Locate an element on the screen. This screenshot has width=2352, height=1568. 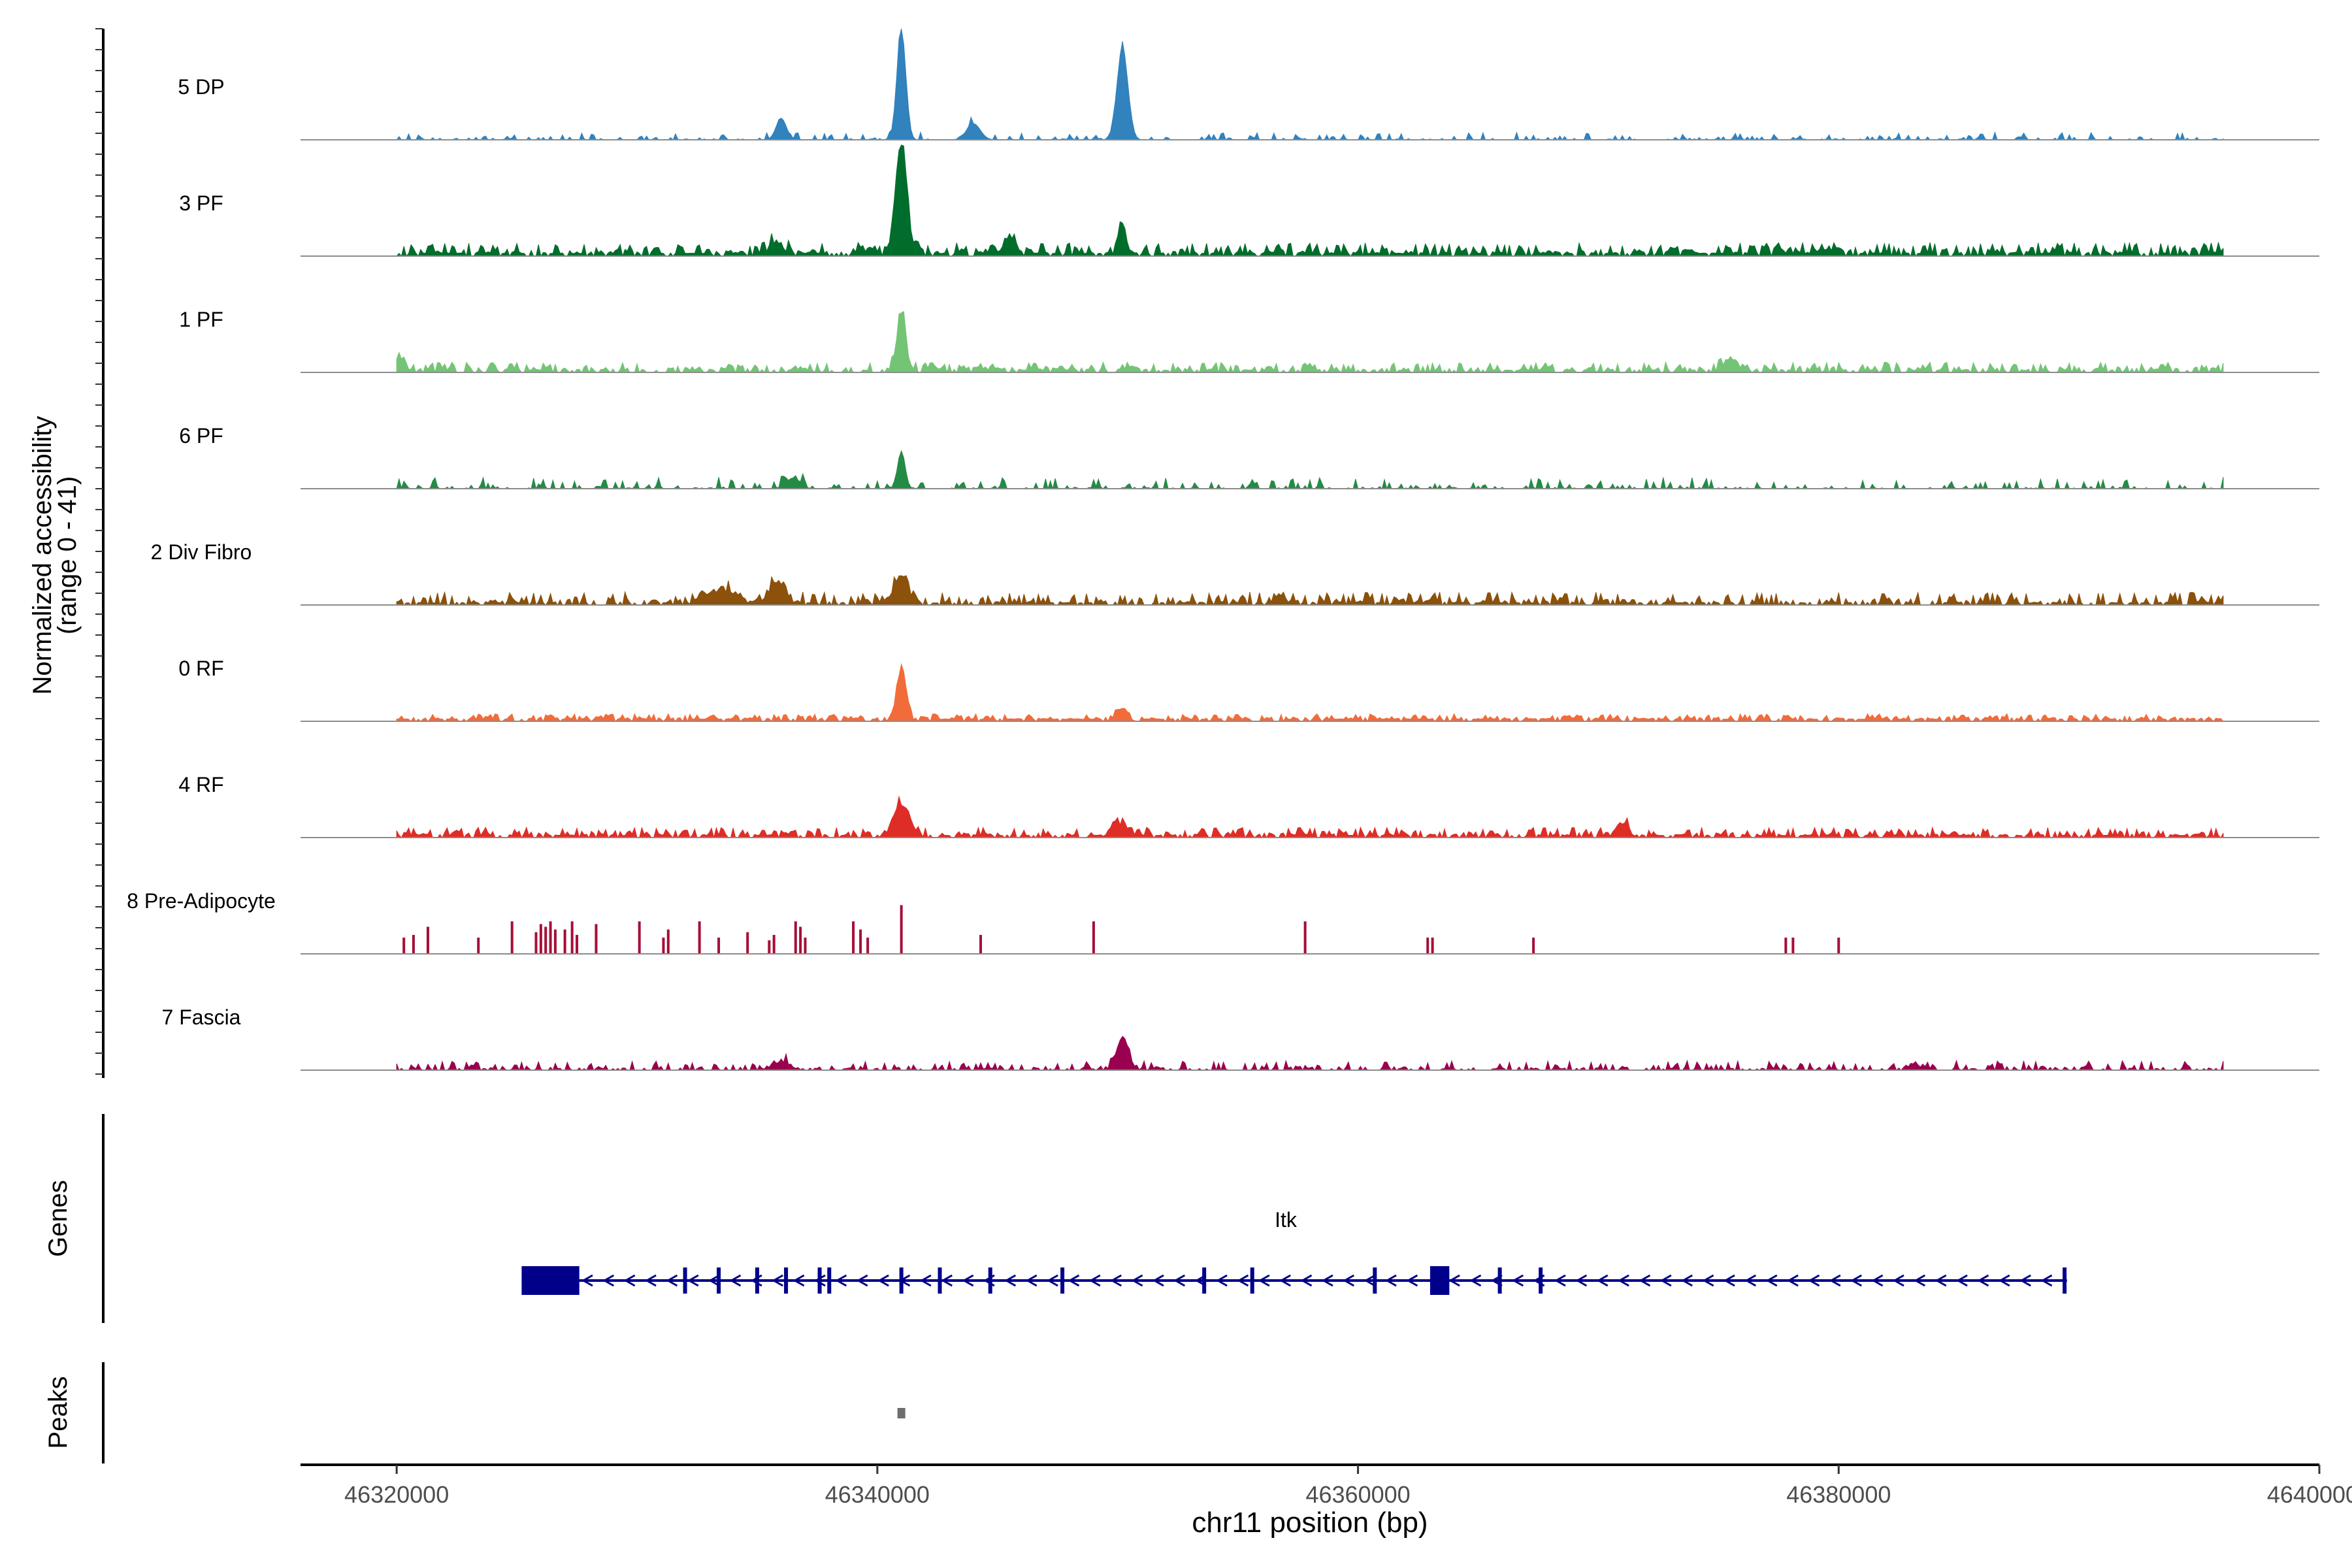
track-label: 5 DP is located at coordinates (201, 87).